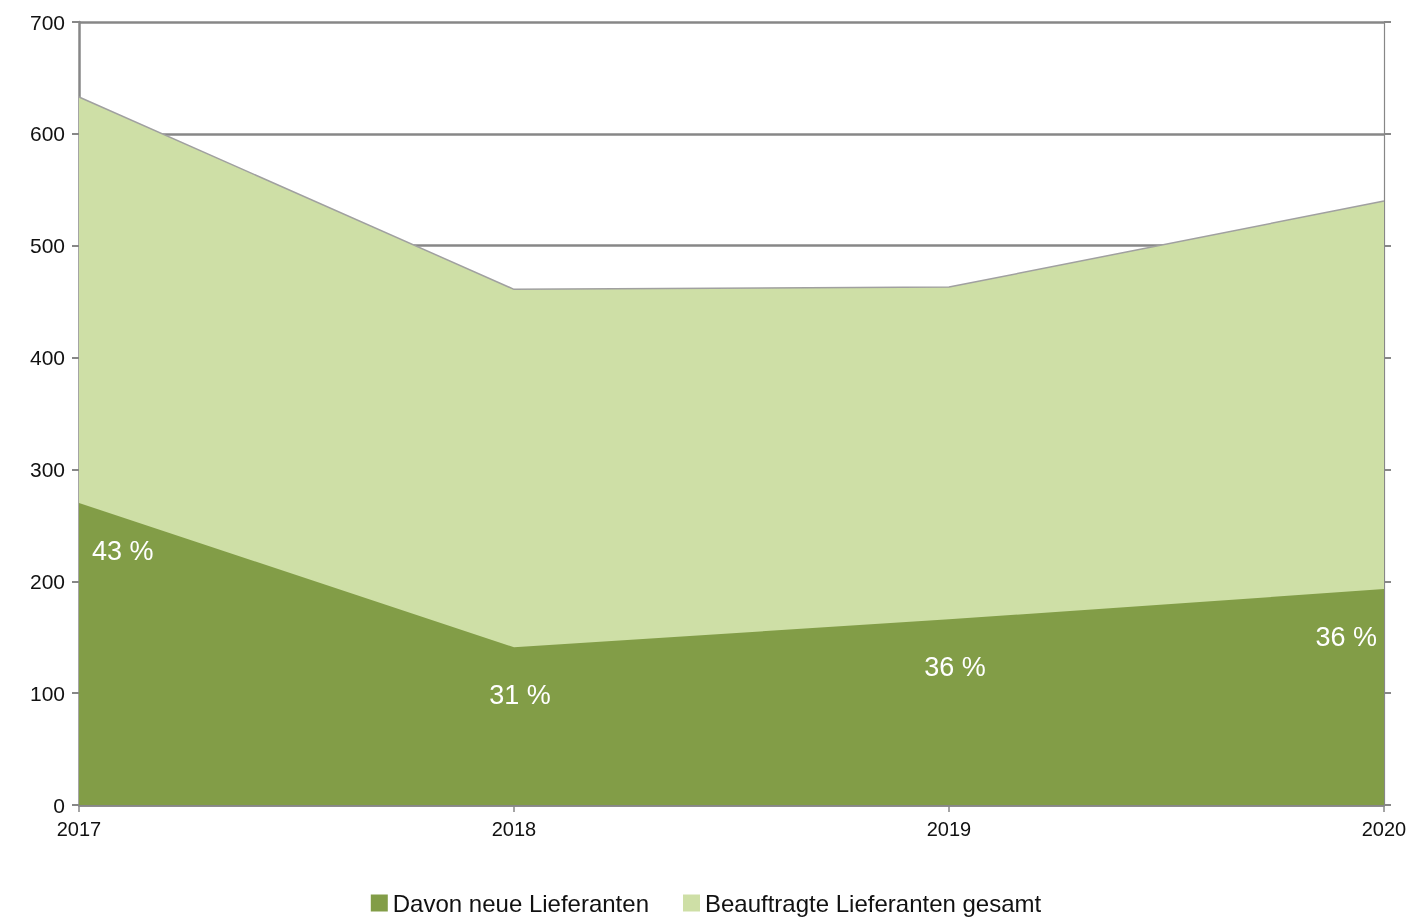  What do you see at coordinates (47, 581) in the screenshot?
I see `y-tick-label: 200` at bounding box center [47, 581].